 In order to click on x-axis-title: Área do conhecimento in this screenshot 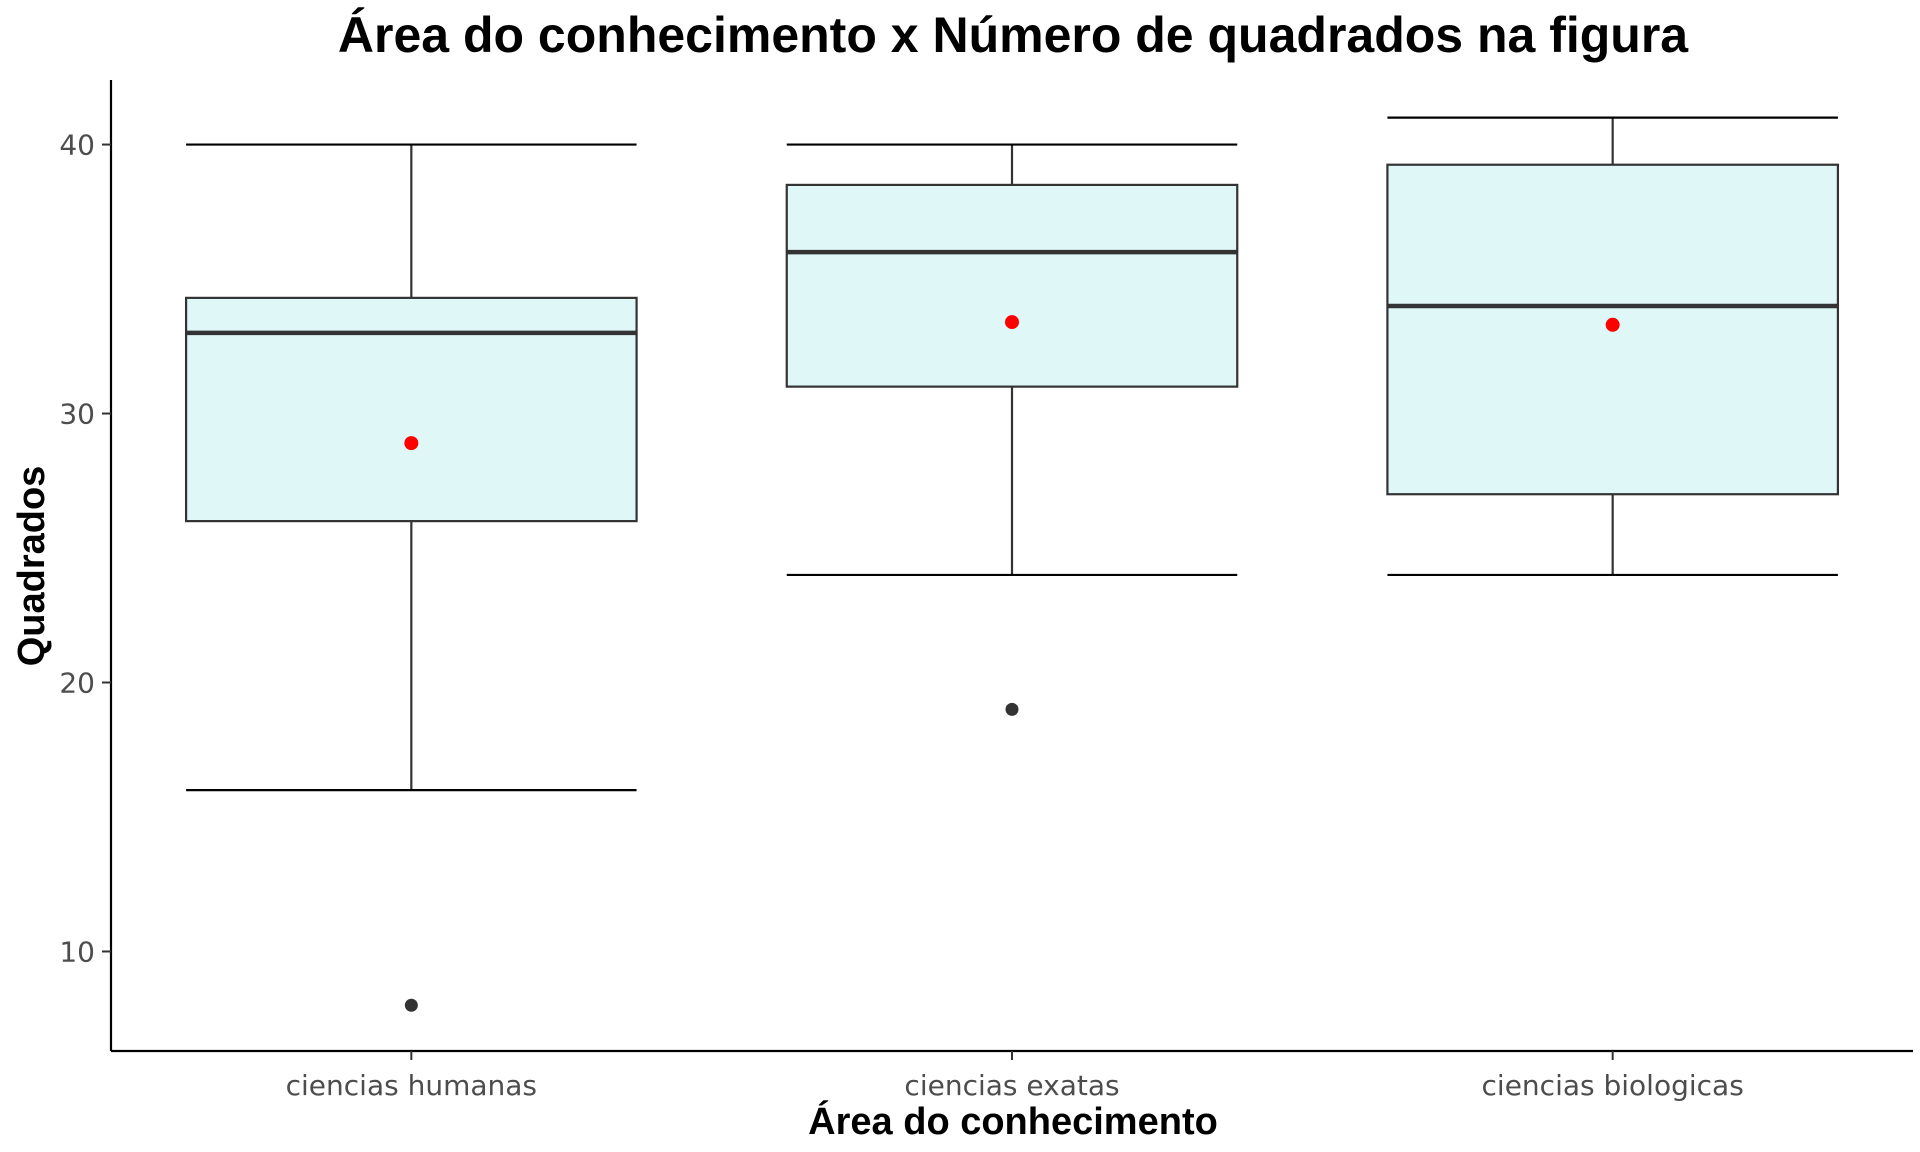, I will do `click(1013, 1121)`.